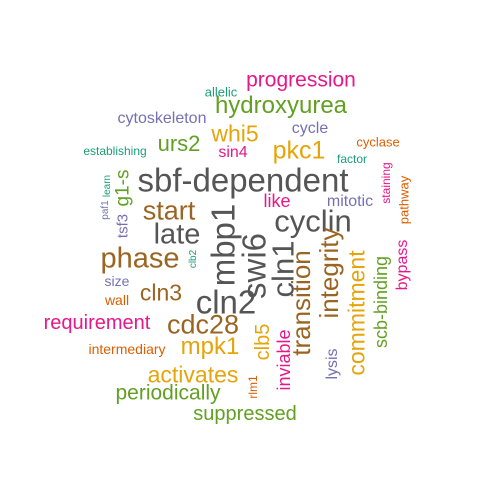  Describe the element at coordinates (226, 302) in the screenshot. I see `word-cln2: cln2` at that location.